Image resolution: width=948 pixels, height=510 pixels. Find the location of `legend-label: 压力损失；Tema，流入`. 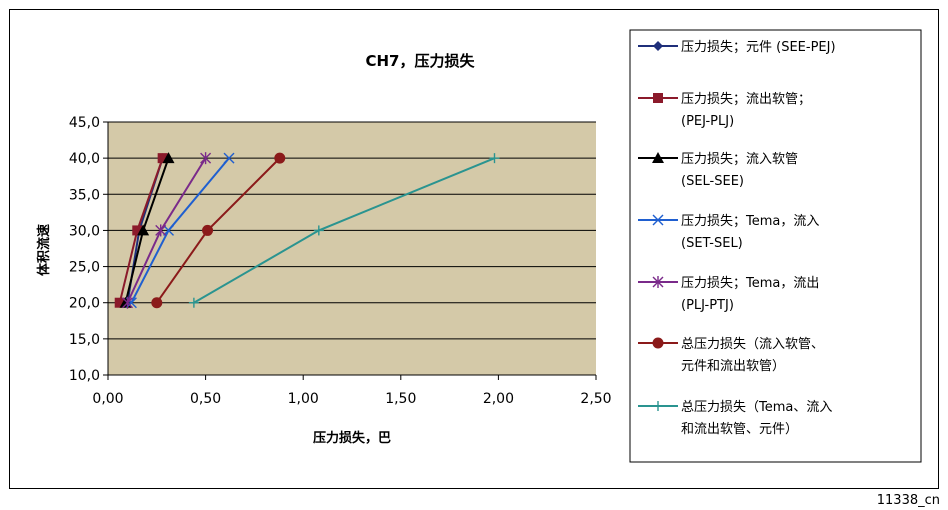

legend-label: 压力损失；Tema，流入 is located at coordinates (750, 221).